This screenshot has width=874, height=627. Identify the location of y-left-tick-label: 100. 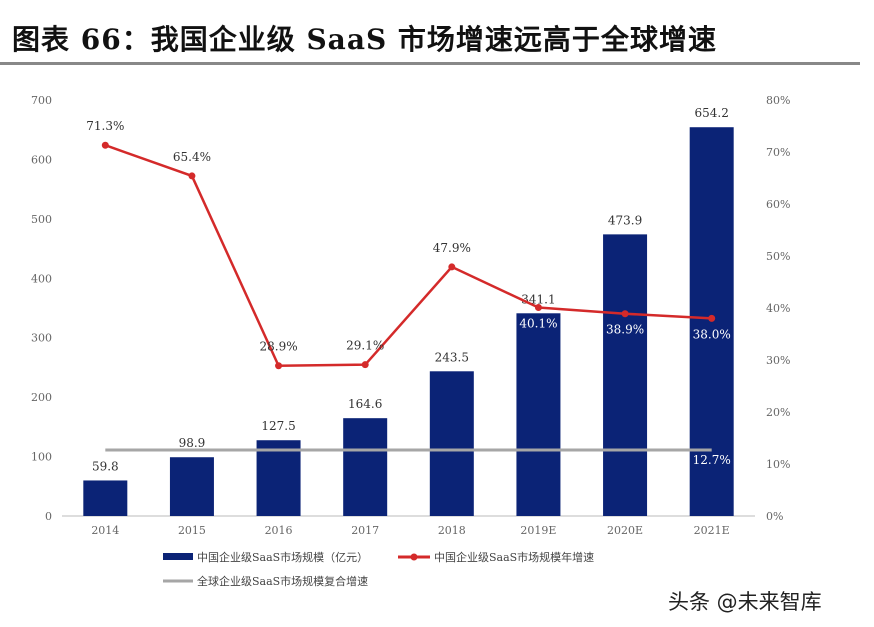
(41, 457).